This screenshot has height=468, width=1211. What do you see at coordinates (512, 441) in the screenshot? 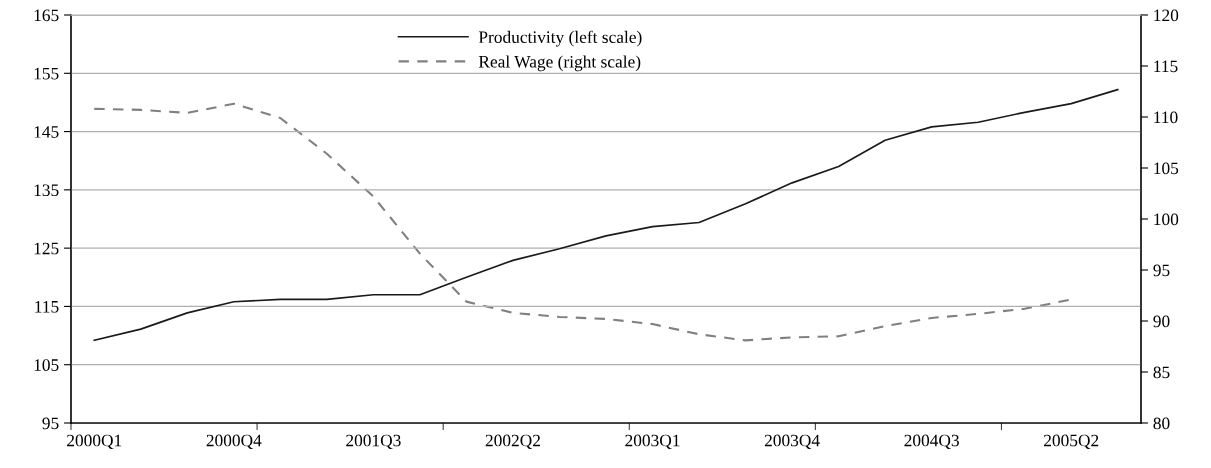
I see `x-tick-label: 2002Q2` at bounding box center [512, 441].